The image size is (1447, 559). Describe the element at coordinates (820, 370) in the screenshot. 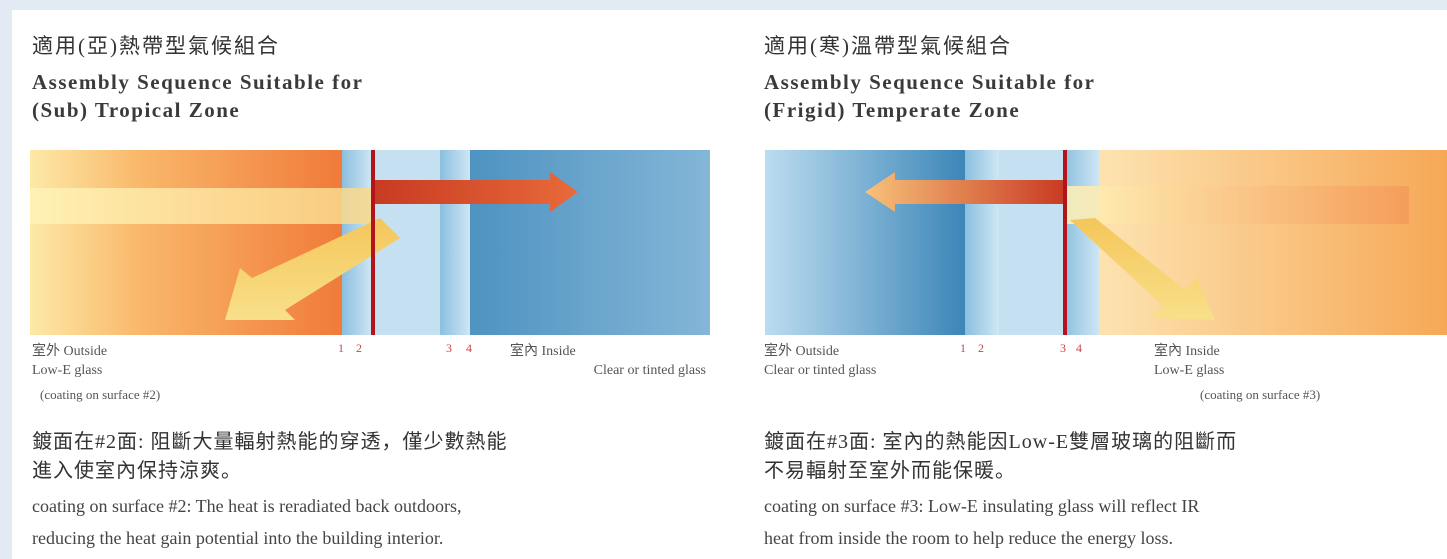

I see `outside-label: Clear or tinted glass` at that location.